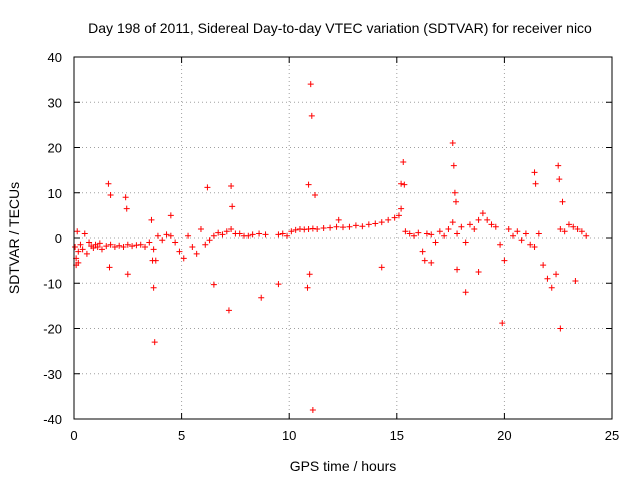 The height and width of the screenshot is (480, 640). I want to click on y-axis-label: SDTVAR / TECUs, so click(14, 238).